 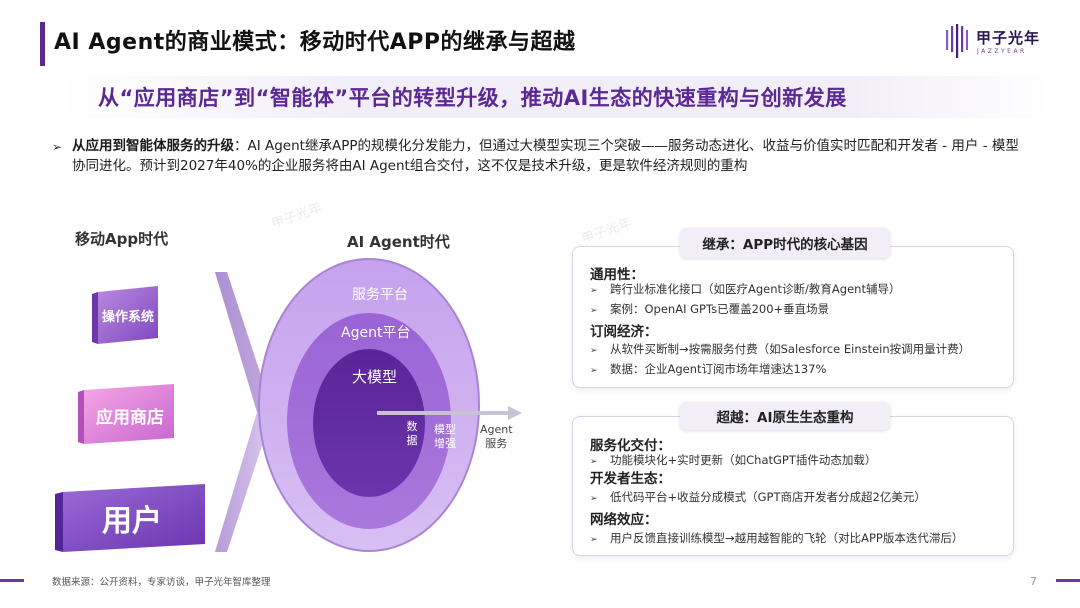 I want to click on brand-logo-subtext: JAZZYEAR, so click(x=1002, y=51).